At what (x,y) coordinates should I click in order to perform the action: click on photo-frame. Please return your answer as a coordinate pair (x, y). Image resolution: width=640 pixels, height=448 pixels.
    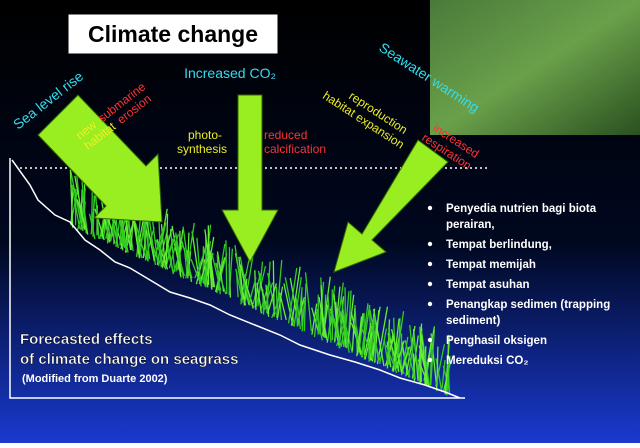
    Looking at the image, I should click on (535, 67).